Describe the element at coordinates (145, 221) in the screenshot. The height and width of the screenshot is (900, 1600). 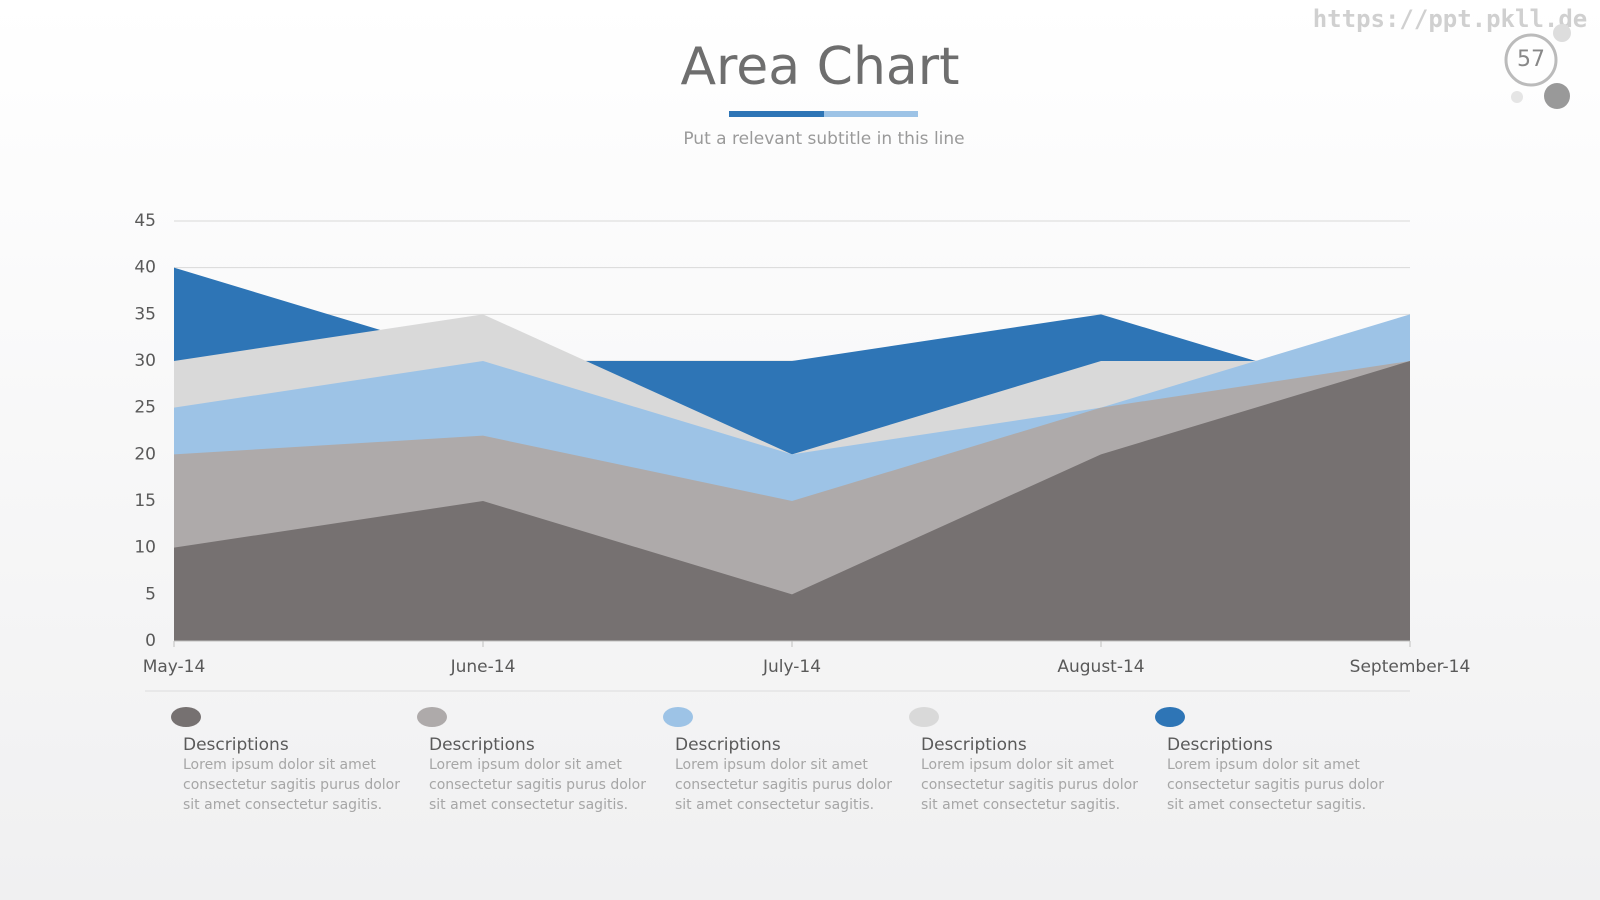
I see `y-tick-label: 45` at that location.